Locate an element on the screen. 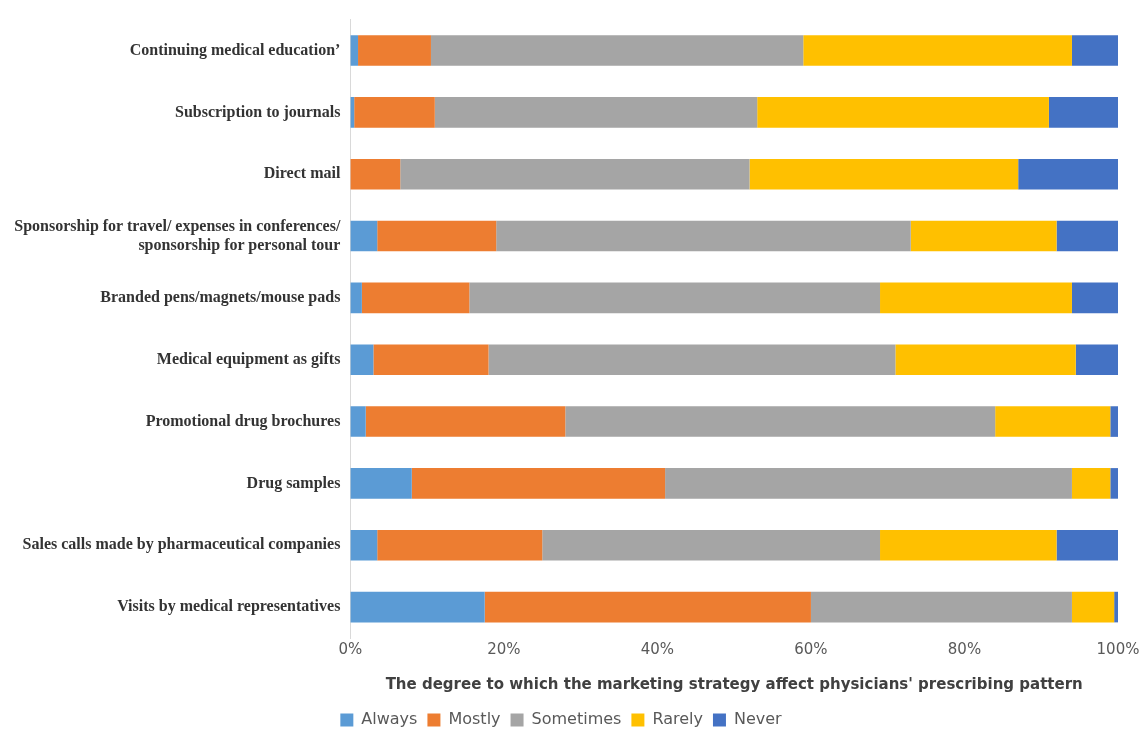  y-tick-label: Branded pens/magnets/mouse pads is located at coordinates (220, 297).